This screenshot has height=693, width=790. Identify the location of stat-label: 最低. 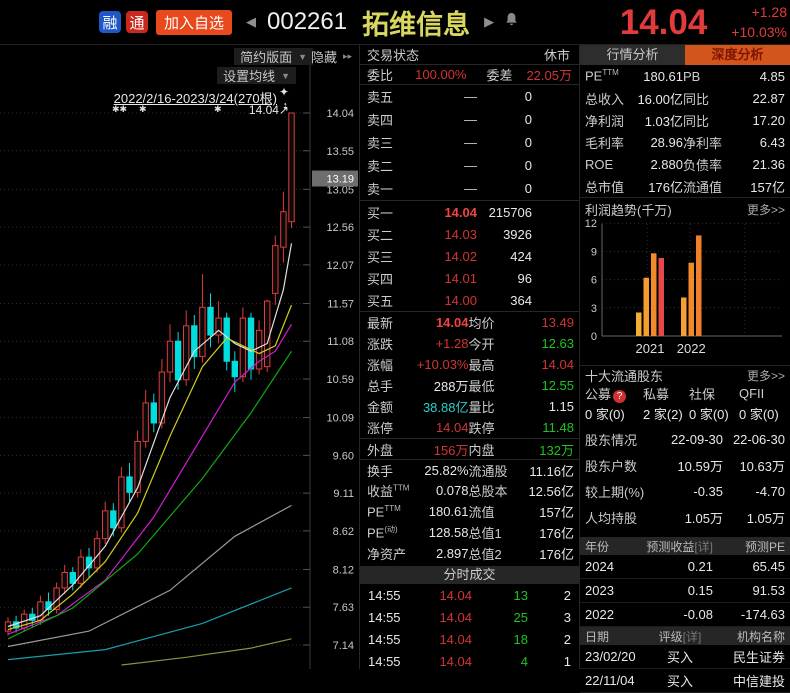
(481, 386).